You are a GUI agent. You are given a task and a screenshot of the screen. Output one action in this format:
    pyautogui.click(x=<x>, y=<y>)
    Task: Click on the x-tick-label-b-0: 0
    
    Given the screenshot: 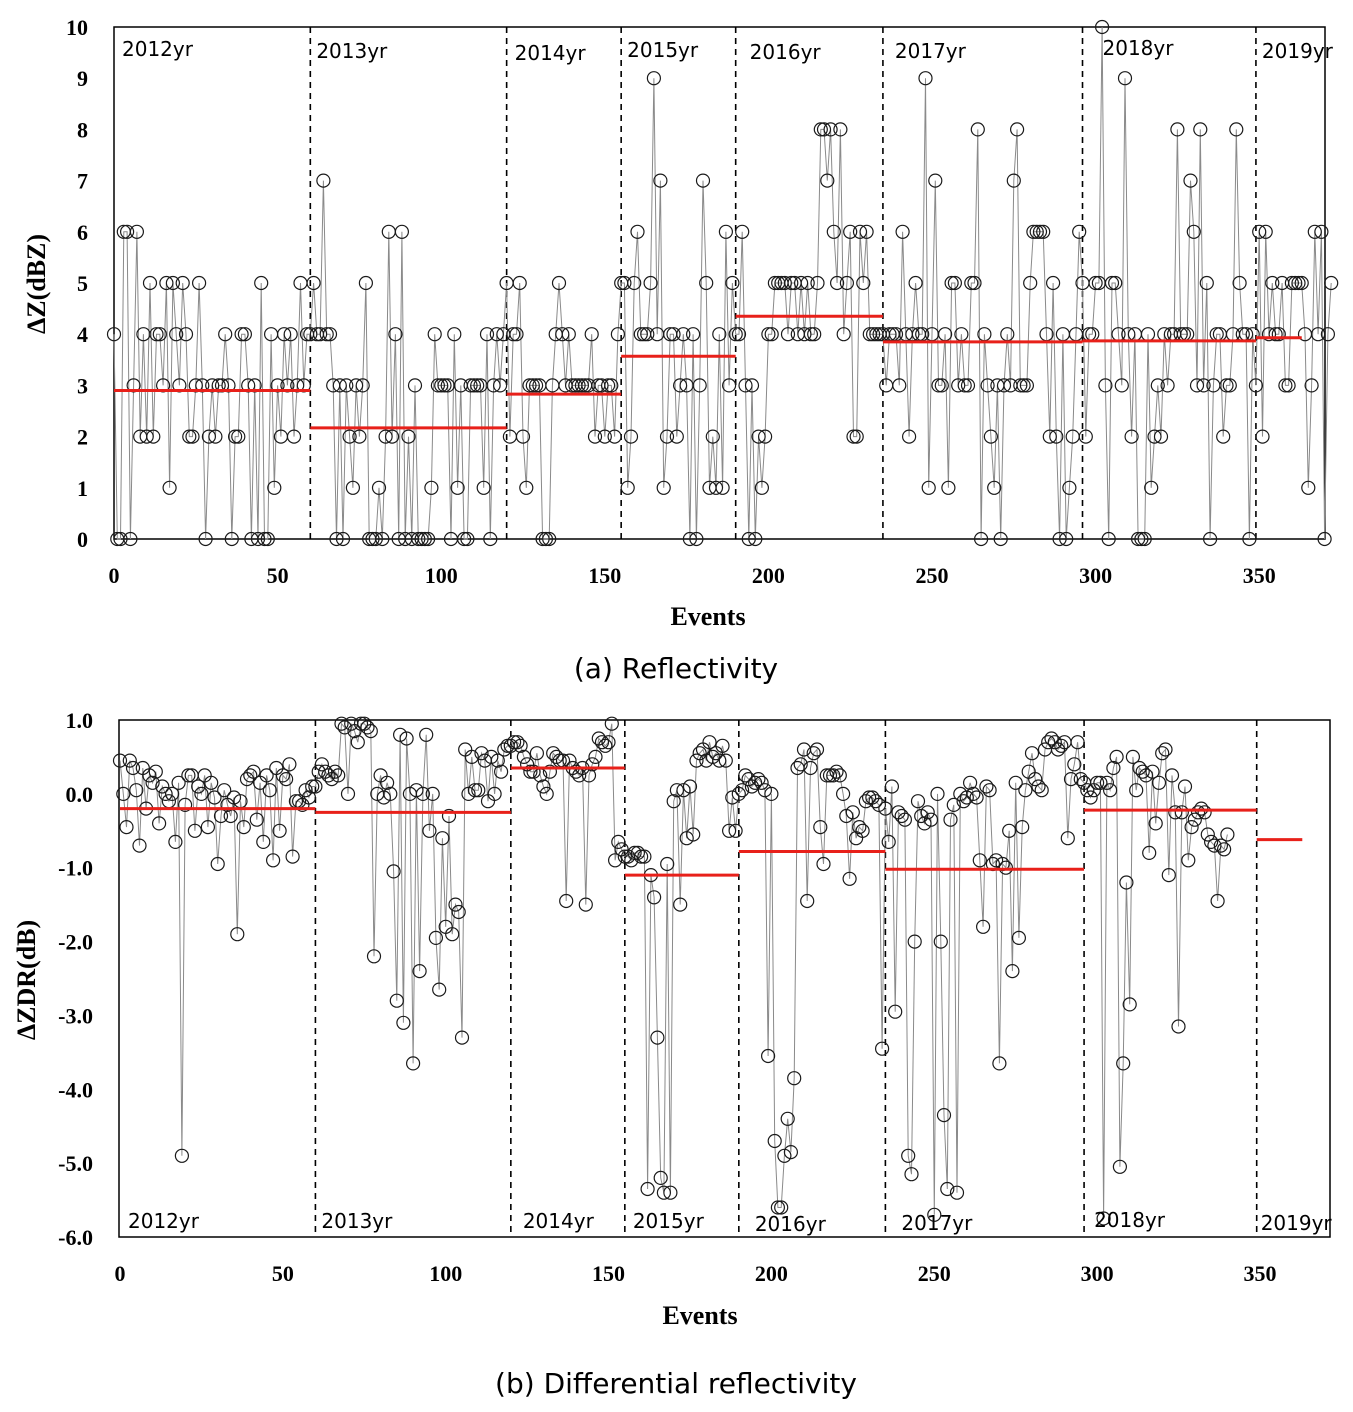 What is the action you would take?
    pyautogui.click(x=120, y=1273)
    